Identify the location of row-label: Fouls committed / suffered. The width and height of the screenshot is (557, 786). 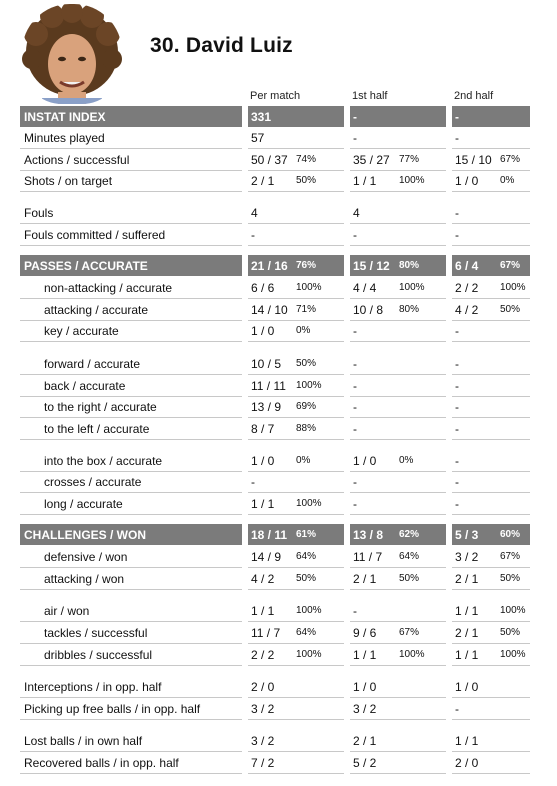
(95, 235).